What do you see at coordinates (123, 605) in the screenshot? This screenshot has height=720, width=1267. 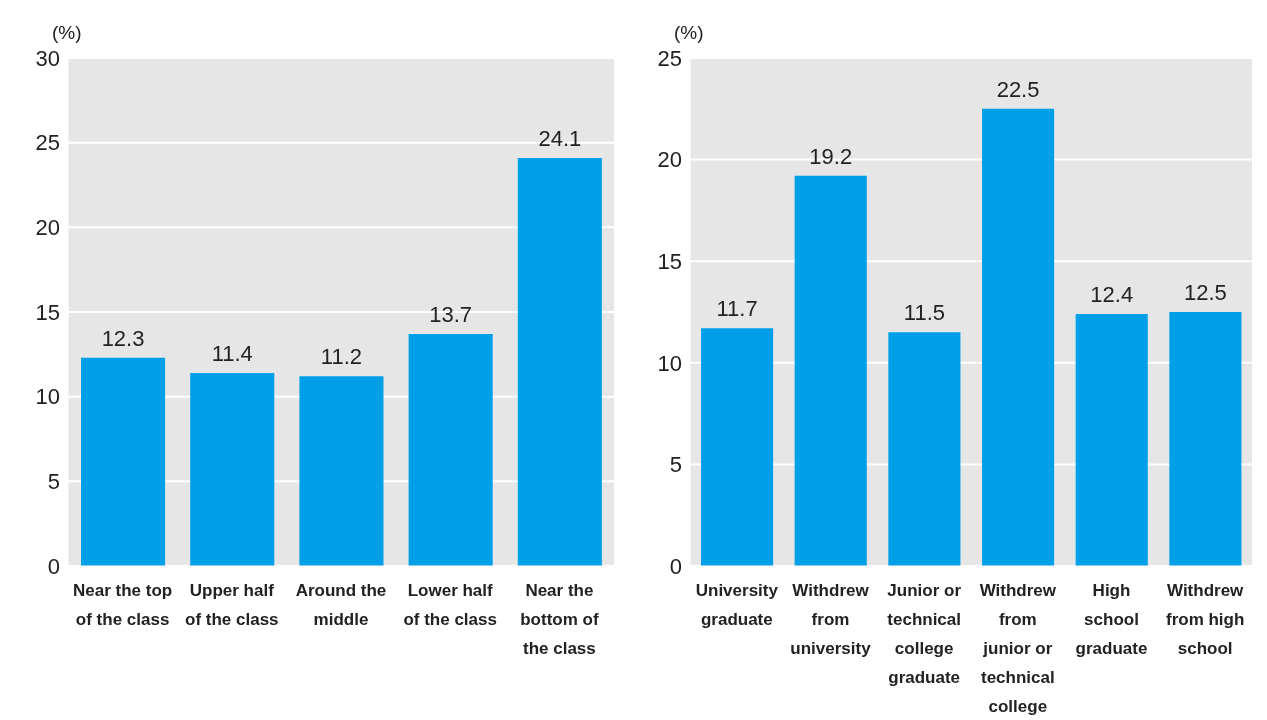 I see `x-tick-label: Near the top of the class` at bounding box center [123, 605].